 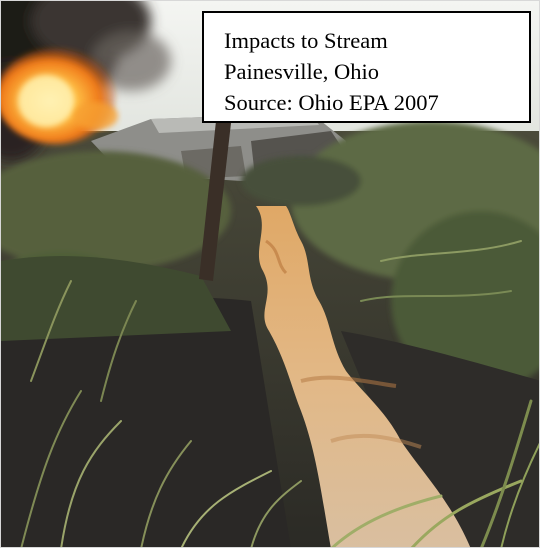 I want to click on caption-title: Impacts to Stream, so click(x=306, y=40).